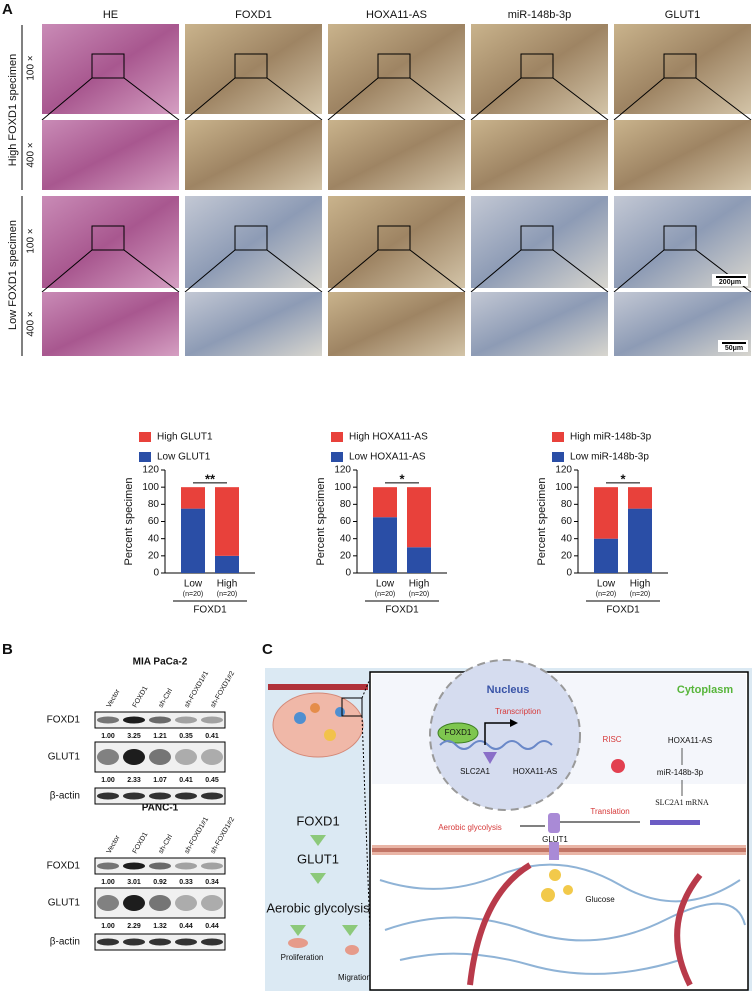  I want to click on lane-label: Vector, so click(114, 698).